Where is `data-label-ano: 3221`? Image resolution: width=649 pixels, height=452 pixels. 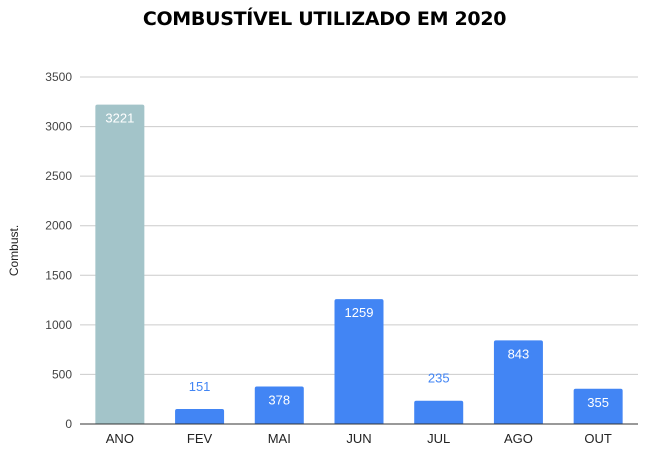
data-label-ano: 3221 is located at coordinates (119, 118).